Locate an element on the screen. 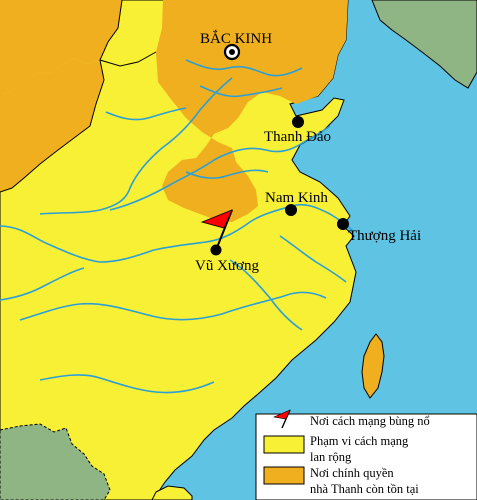 The width and height of the screenshot is (477, 500). legend-label-qing-1: Nơi chính quyền is located at coordinates (352, 473).